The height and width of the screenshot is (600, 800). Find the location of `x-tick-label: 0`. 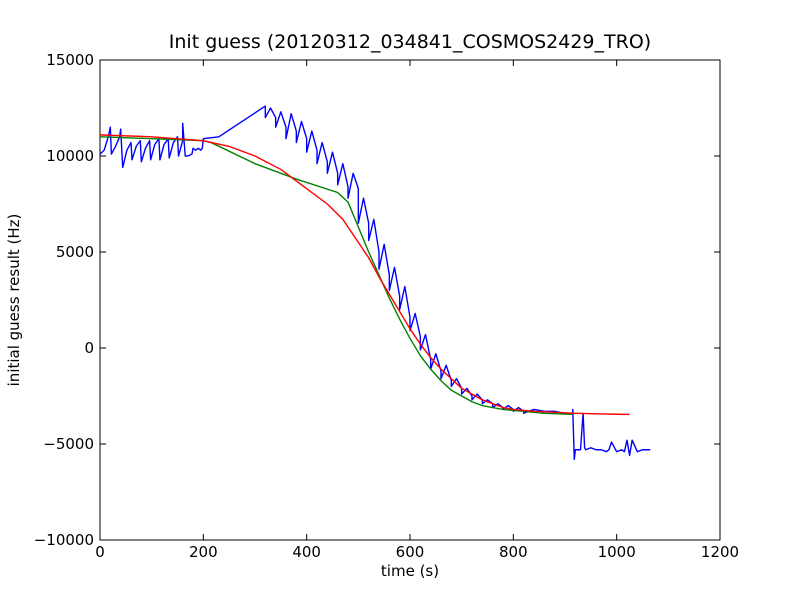

x-tick-label: 0 is located at coordinates (100, 552).